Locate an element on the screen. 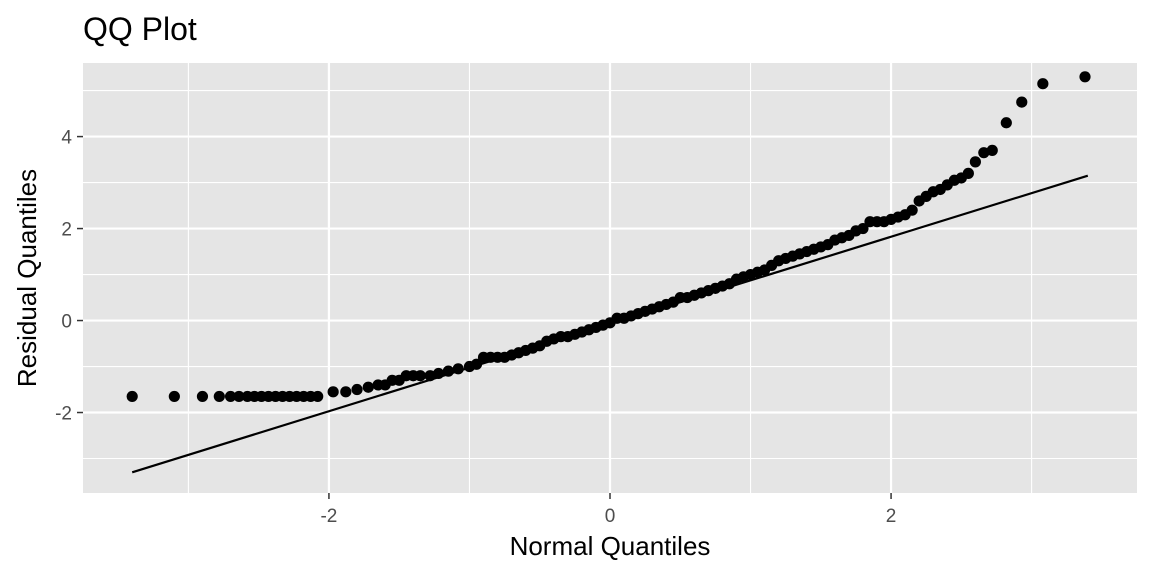  x-tick-label: -2 is located at coordinates (328, 516).